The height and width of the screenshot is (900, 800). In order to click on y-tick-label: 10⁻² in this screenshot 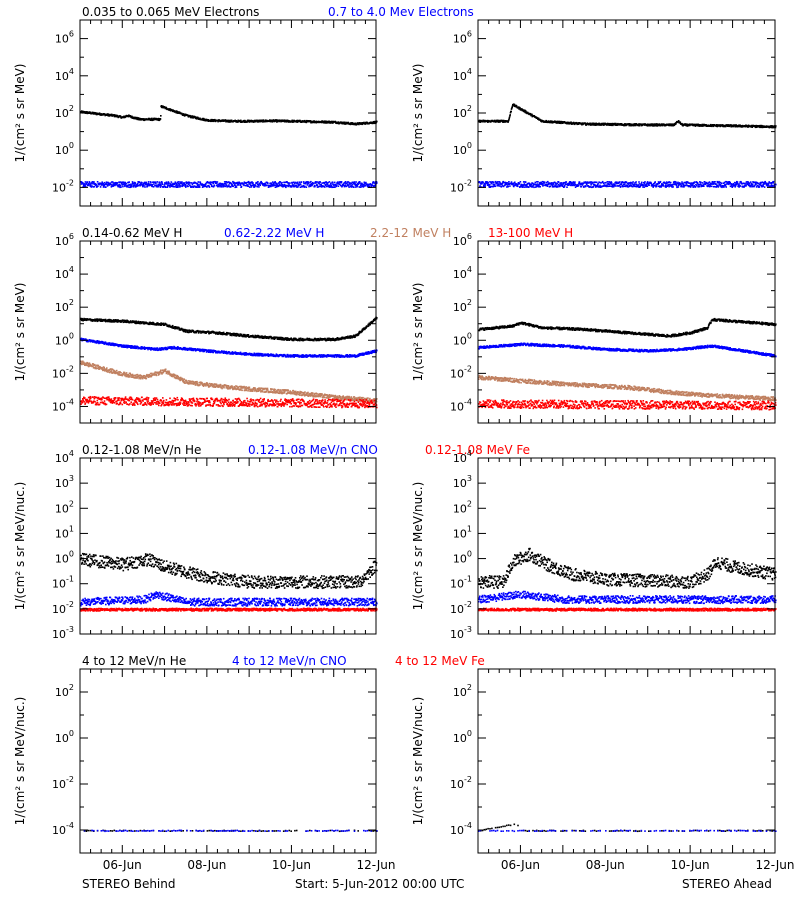, I will do `click(63, 186)`.